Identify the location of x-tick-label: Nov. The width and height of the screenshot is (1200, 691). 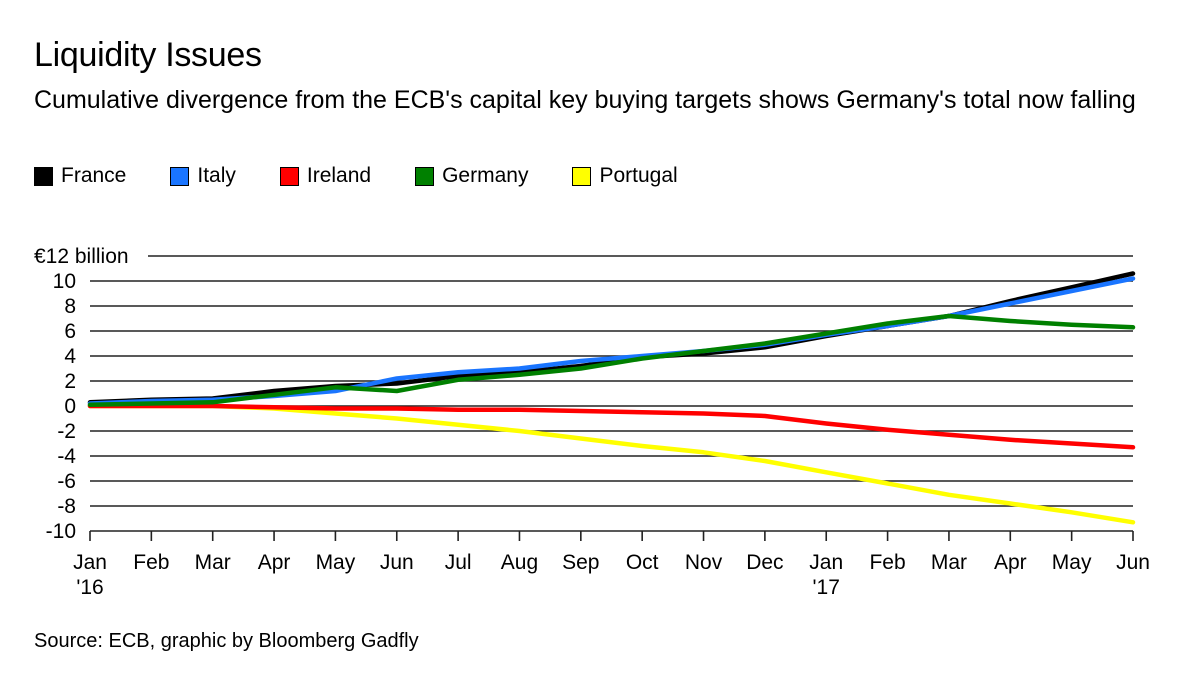
(704, 562).